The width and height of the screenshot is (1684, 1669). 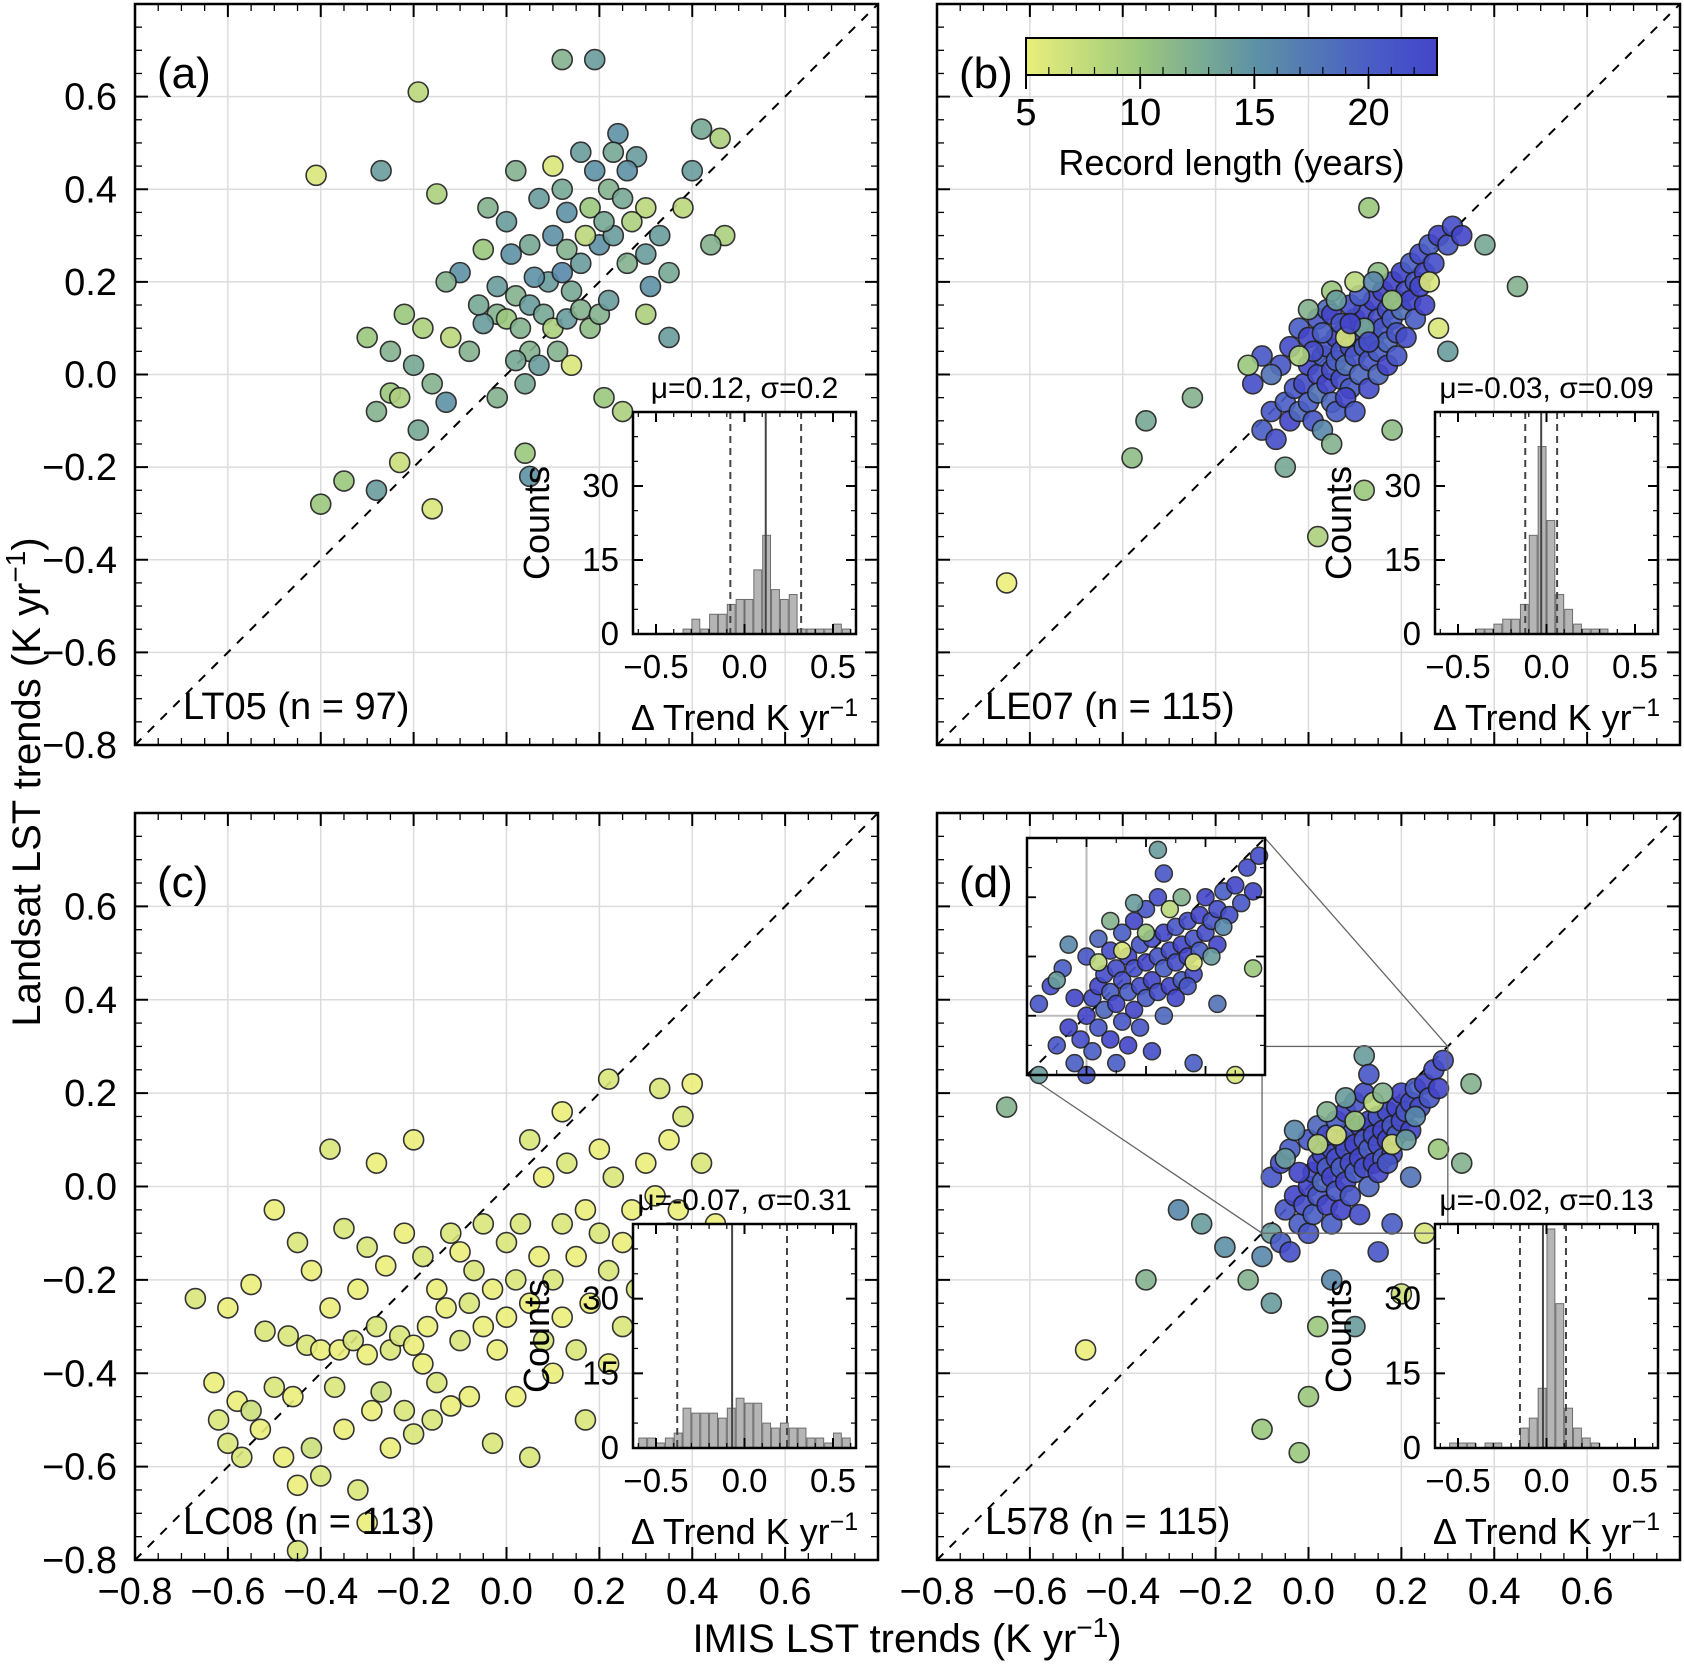 What do you see at coordinates (1355, 1139) in the screenshot?
I see `zoom-region-rect` at bounding box center [1355, 1139].